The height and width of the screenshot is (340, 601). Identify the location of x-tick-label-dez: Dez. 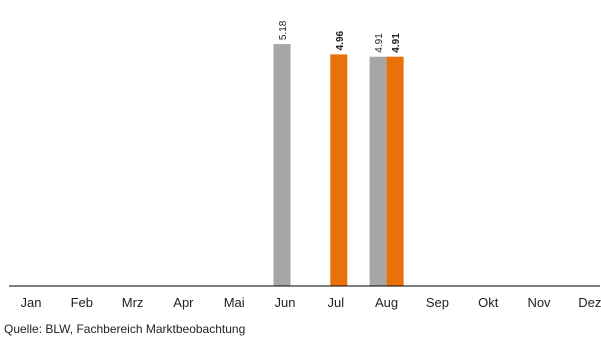
(589, 302).